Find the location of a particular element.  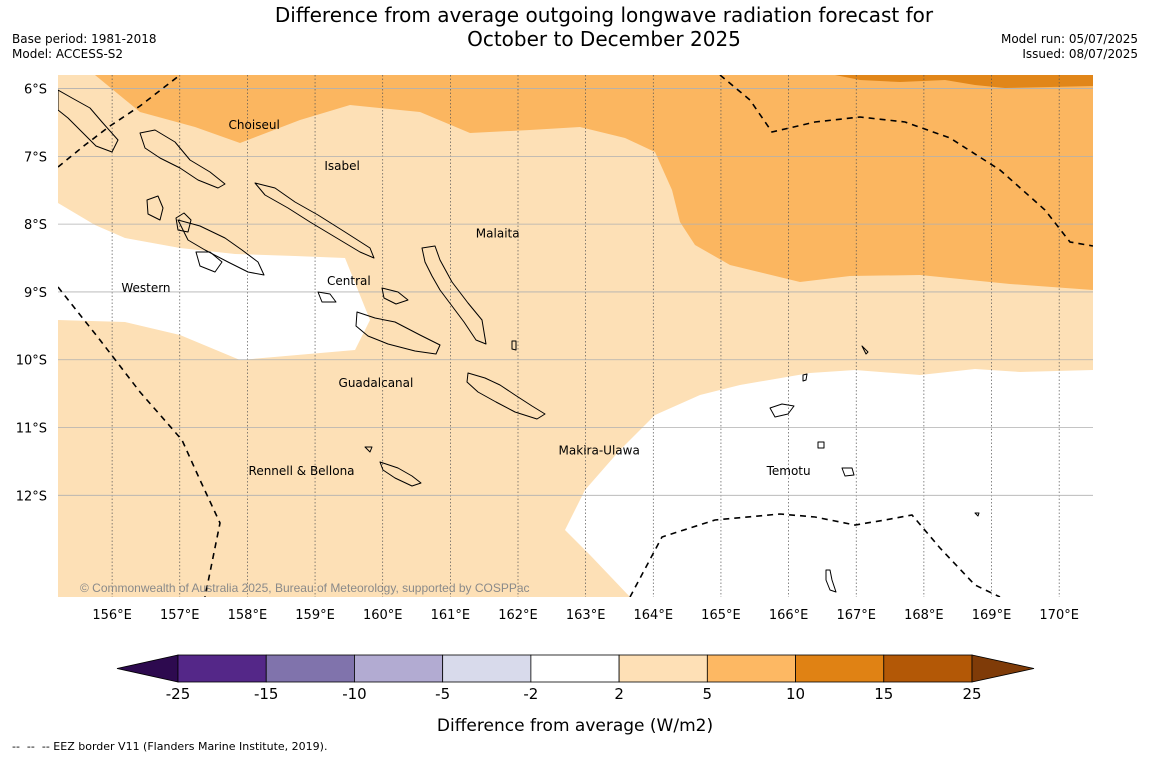

colorbar-tick-label: -5 is located at coordinates (442, 694).